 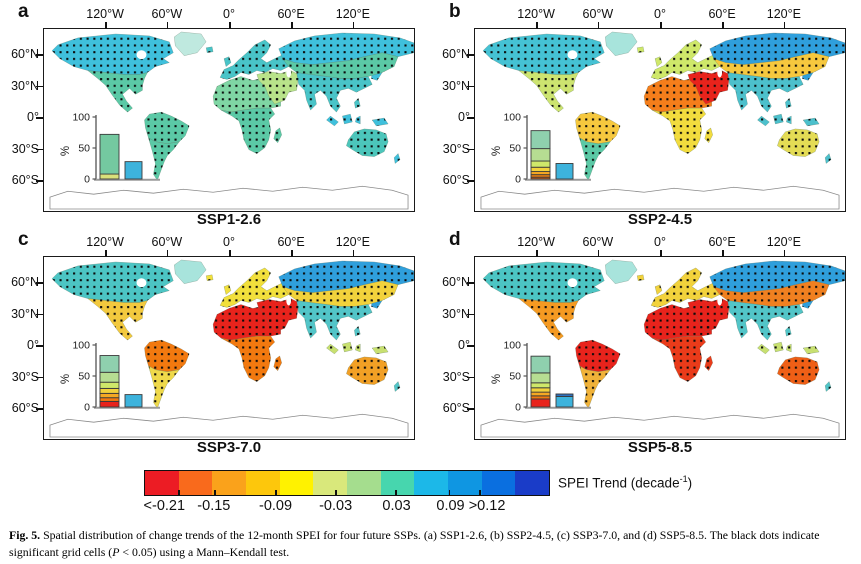 What do you see at coordinates (455, 11) in the screenshot?
I see `panel-letter-b: b` at bounding box center [455, 11].